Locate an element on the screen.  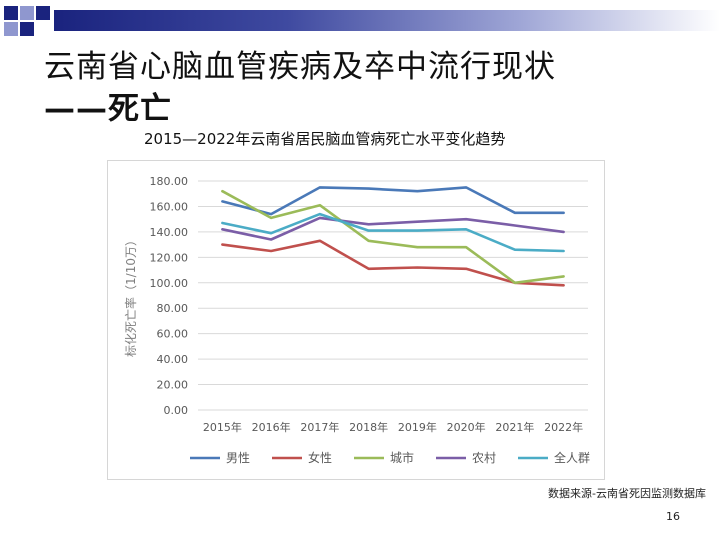
series-line-男性 is located at coordinates (393, 201).